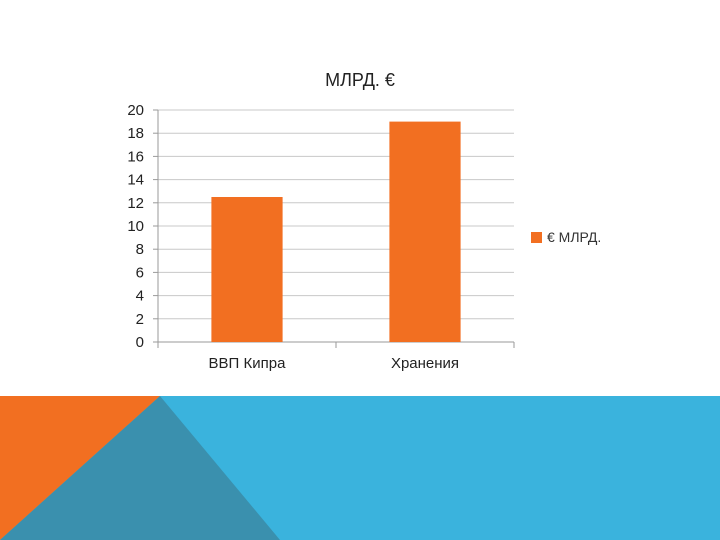 This screenshot has width=720, height=540. Describe the element at coordinates (336, 231) in the screenshot. I see `bars` at that location.